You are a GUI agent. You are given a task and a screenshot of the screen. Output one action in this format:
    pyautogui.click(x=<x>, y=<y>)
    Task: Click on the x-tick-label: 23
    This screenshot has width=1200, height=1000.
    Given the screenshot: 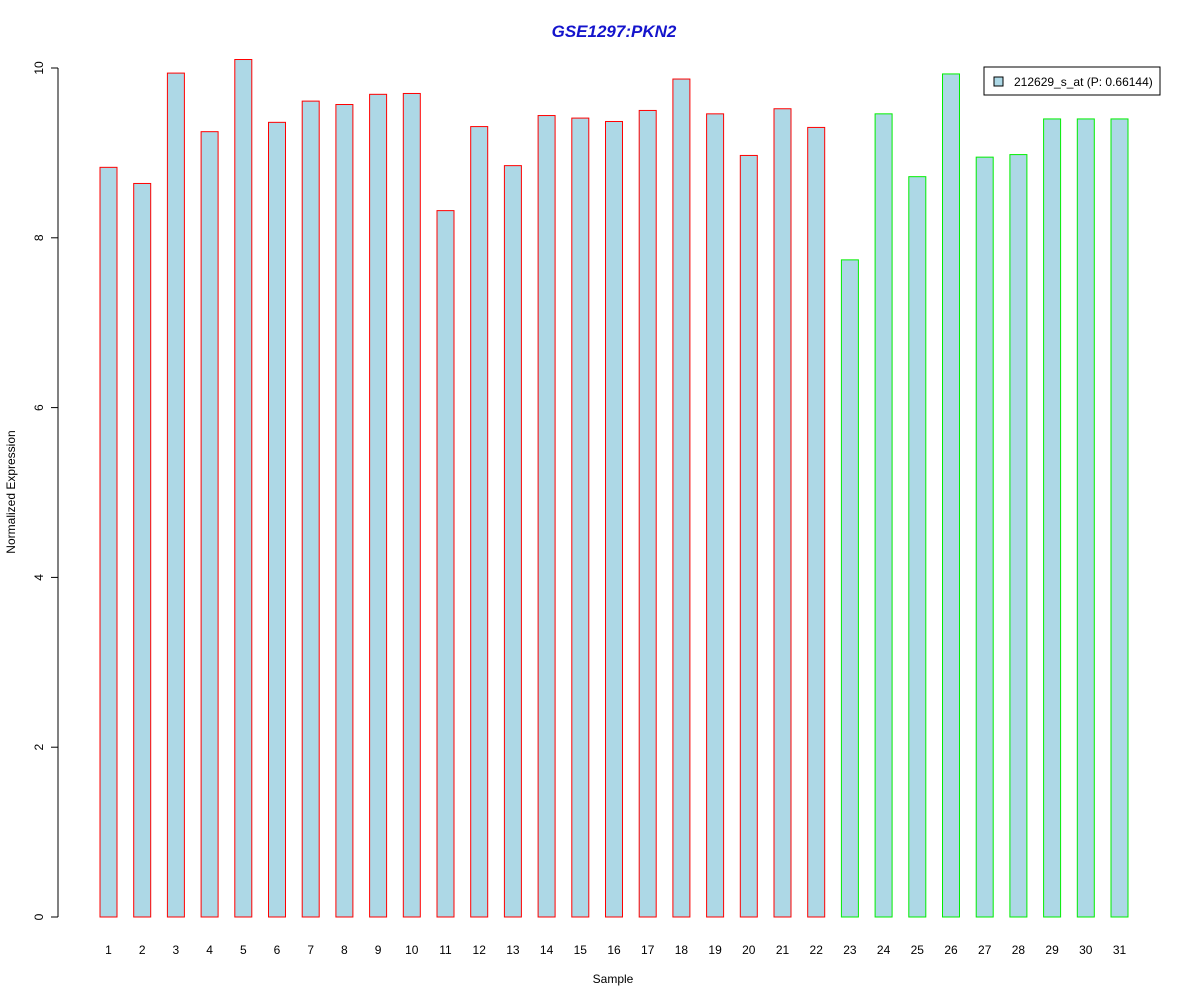 What is the action you would take?
    pyautogui.click(x=850, y=950)
    